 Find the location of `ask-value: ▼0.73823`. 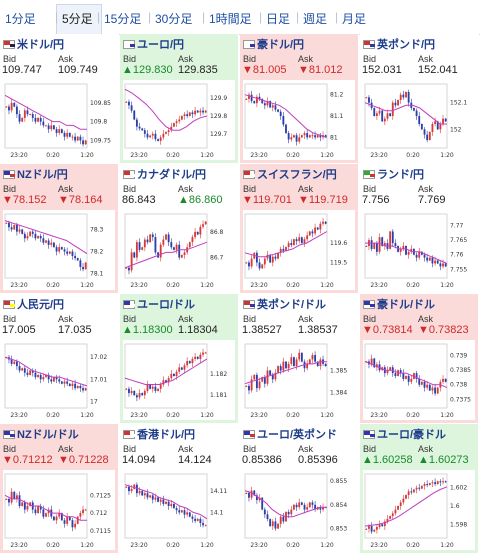

ask-value: ▼0.73823 is located at coordinates (443, 330).